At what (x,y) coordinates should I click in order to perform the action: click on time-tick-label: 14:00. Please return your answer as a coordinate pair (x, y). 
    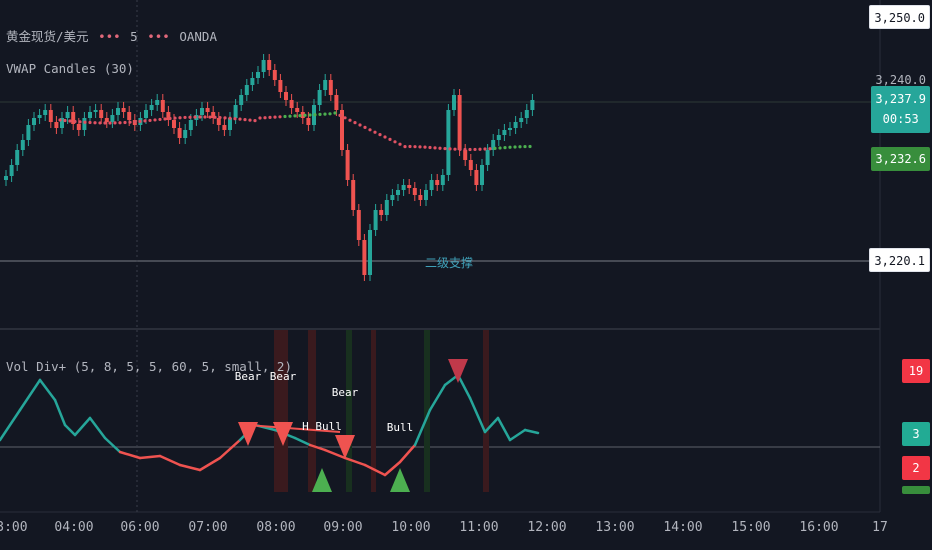
    Looking at the image, I should click on (682, 527).